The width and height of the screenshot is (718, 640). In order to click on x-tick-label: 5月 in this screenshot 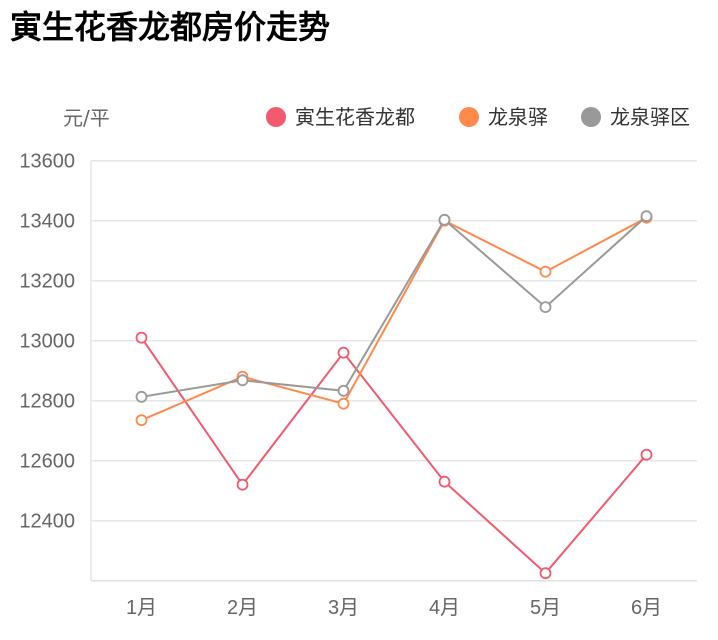, I will do `click(545, 608)`.